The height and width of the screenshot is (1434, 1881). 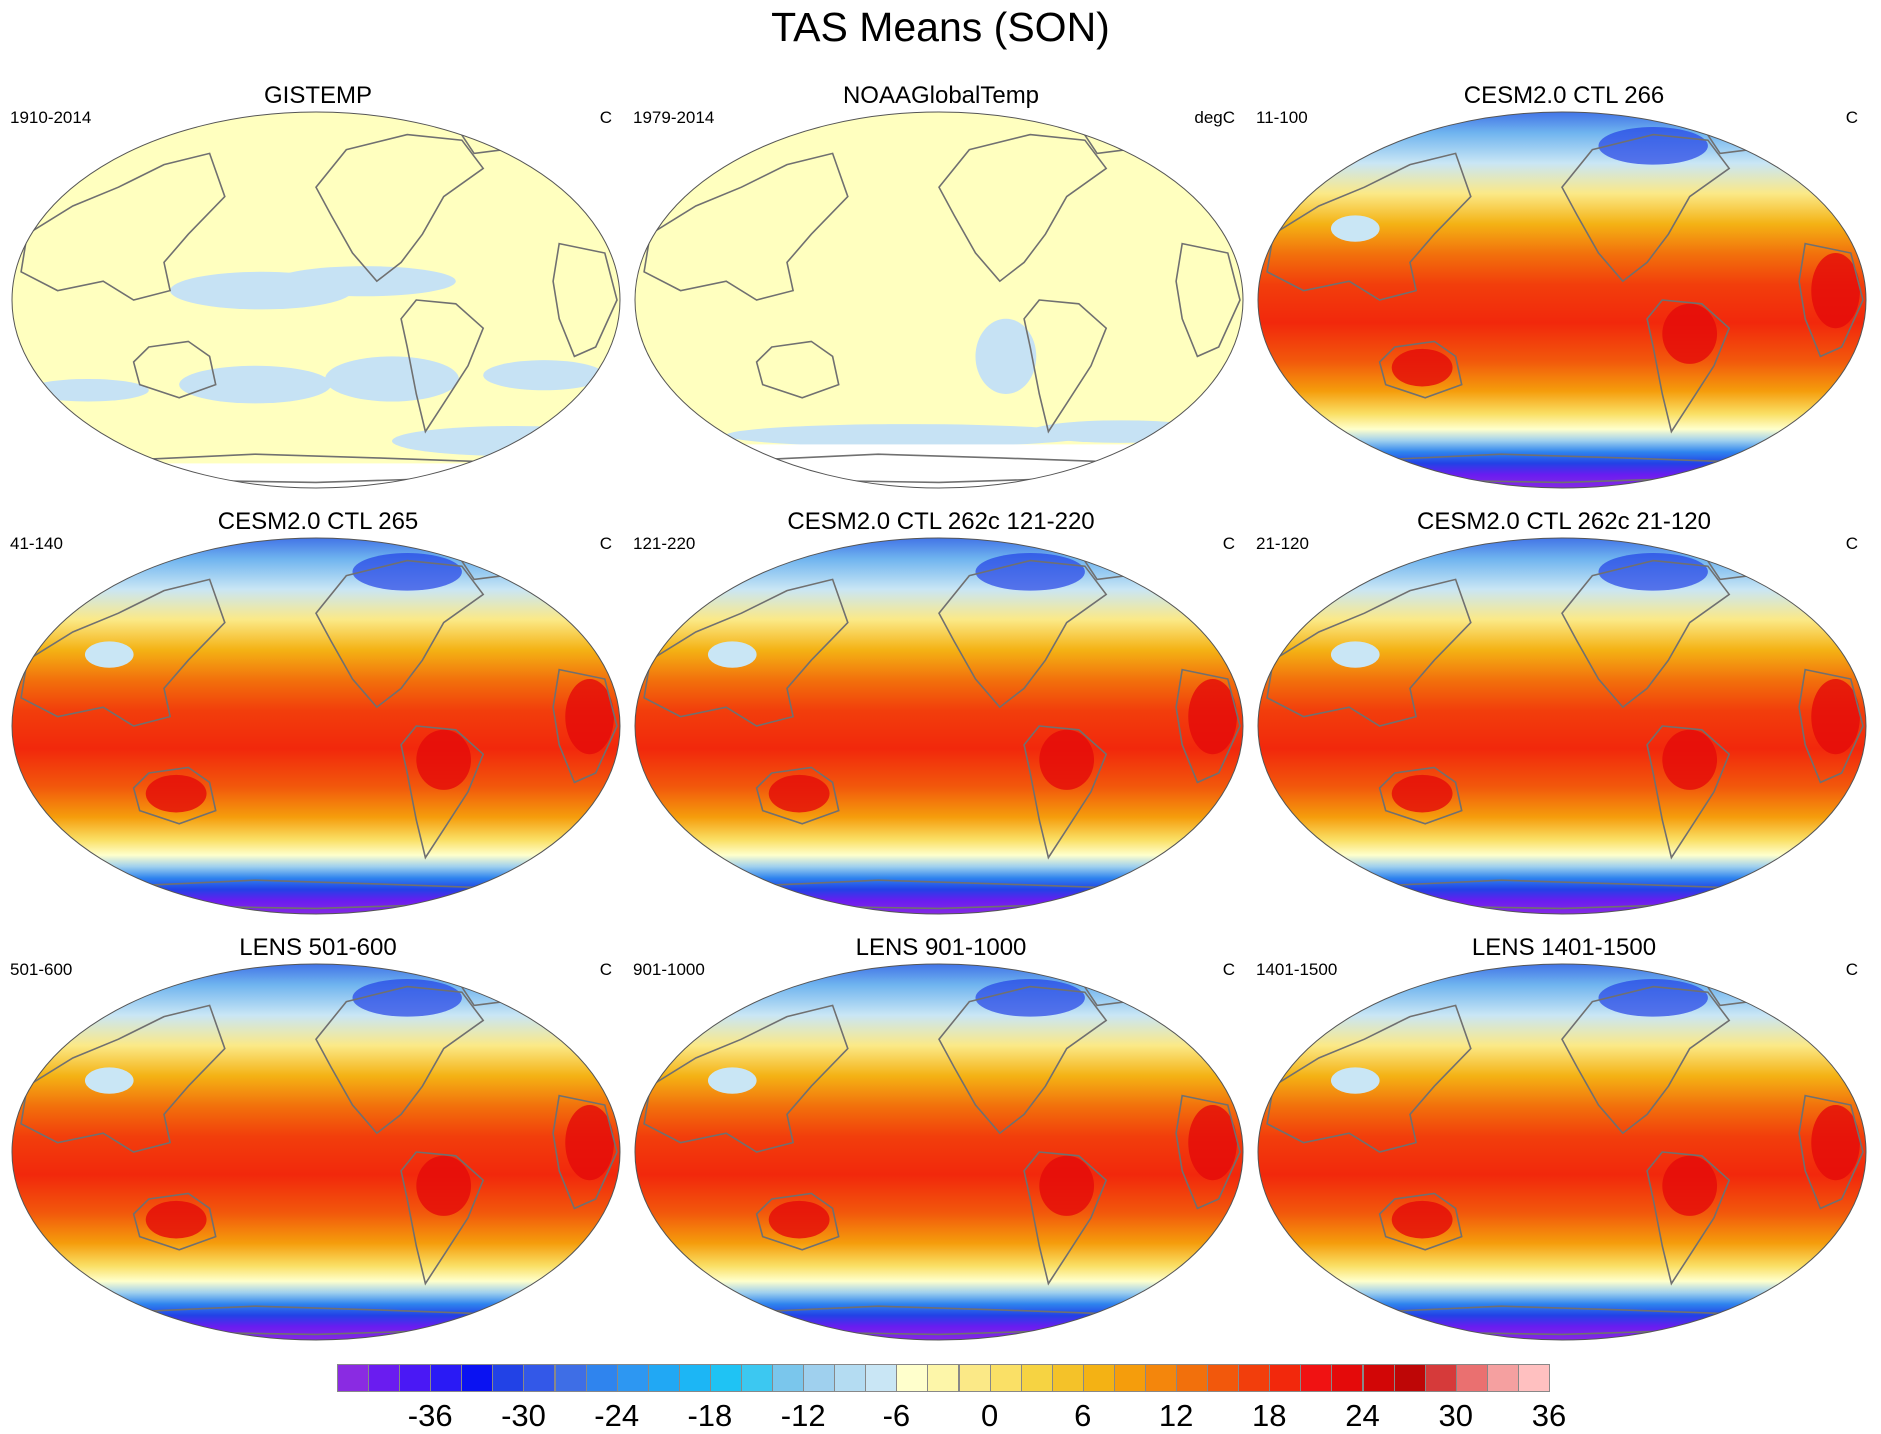 What do you see at coordinates (51, 117) in the screenshot?
I see `panel-period: 1910-2014` at bounding box center [51, 117].